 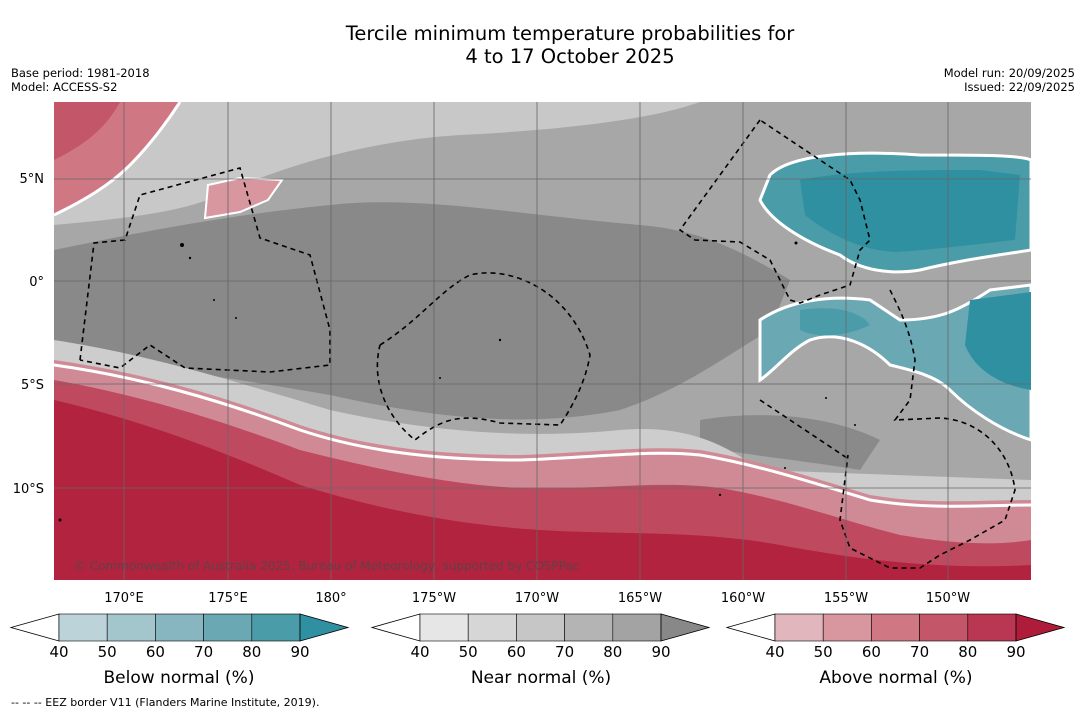 What do you see at coordinates (228, 598) in the screenshot?
I see `lon-label-175e: 175°E` at bounding box center [228, 598].